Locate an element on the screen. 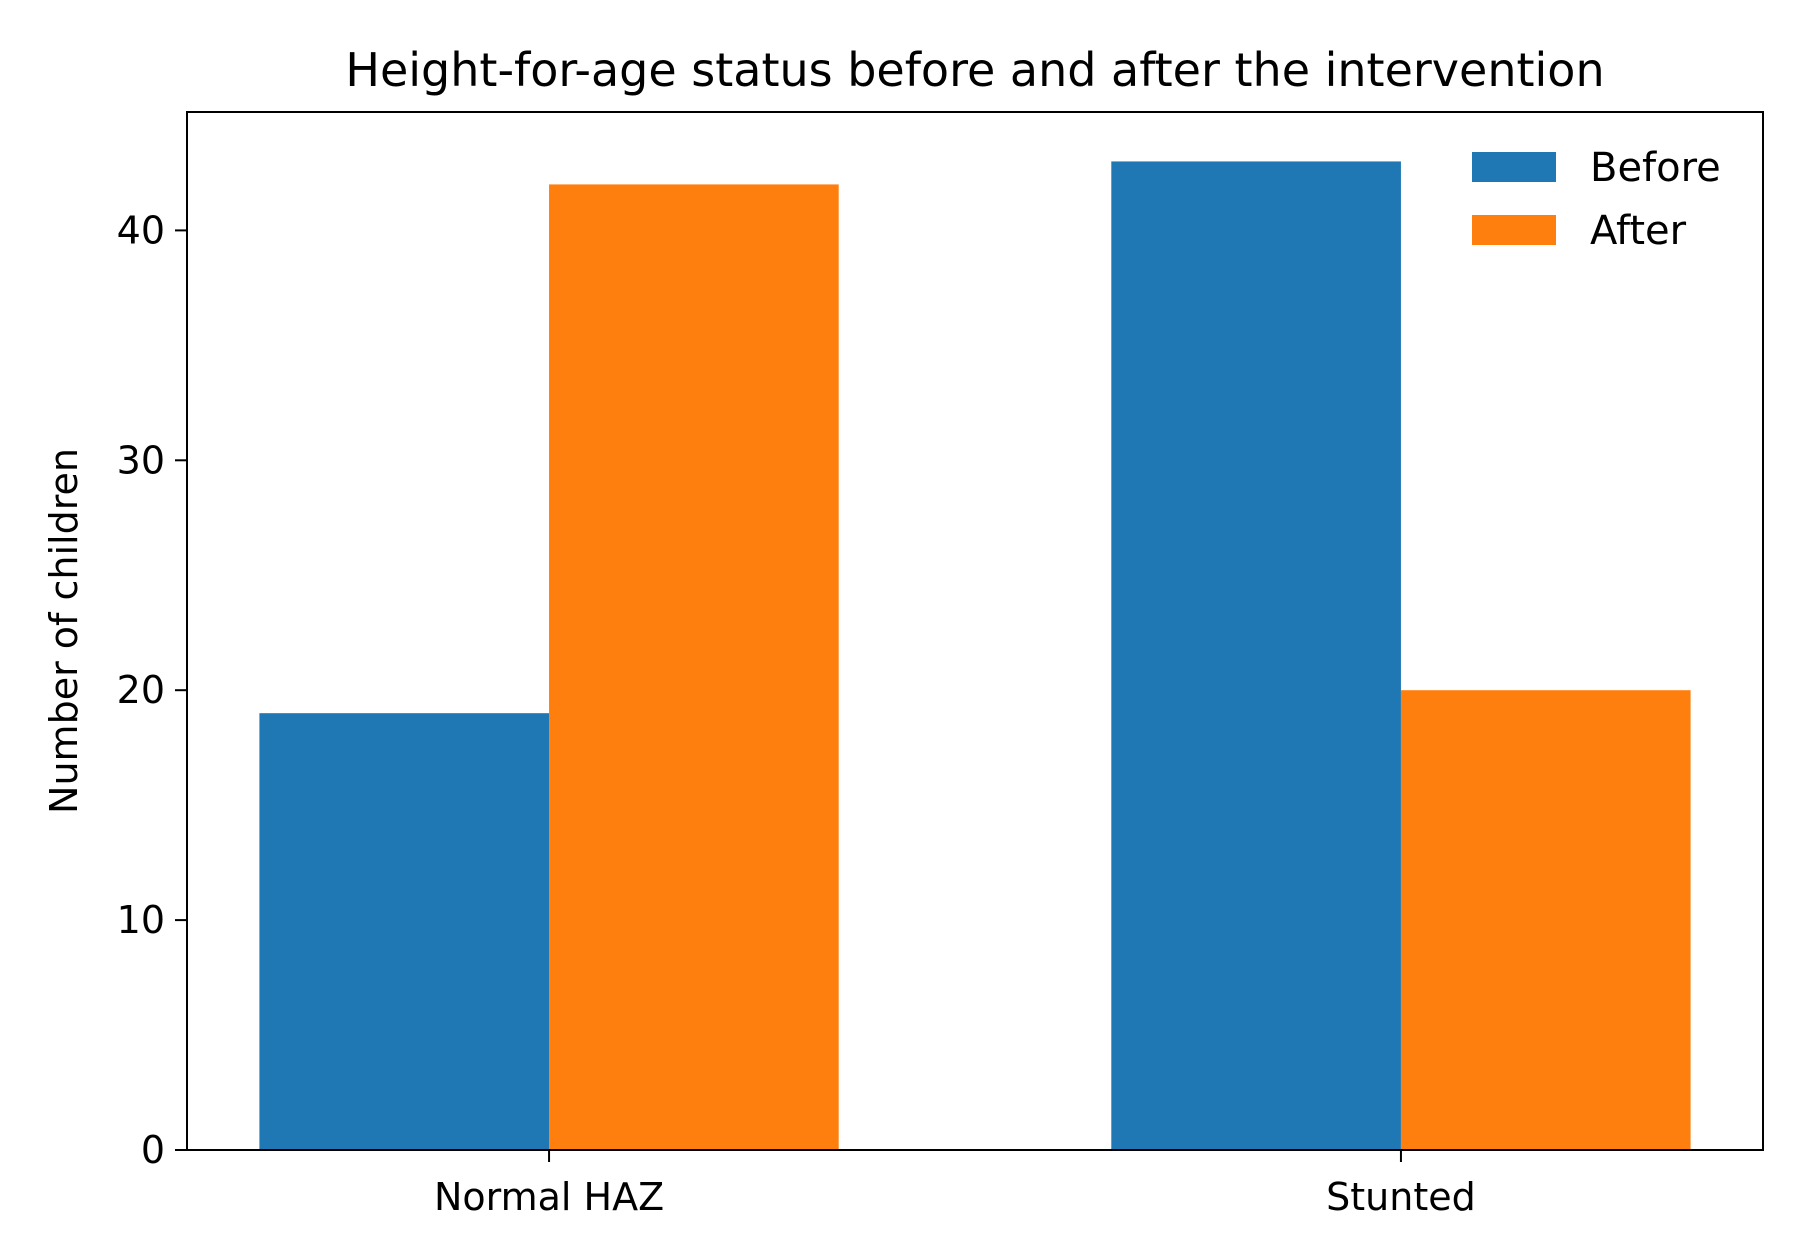 The width and height of the screenshot is (1800, 1260). legend-label-before: Before is located at coordinates (1655, 168).